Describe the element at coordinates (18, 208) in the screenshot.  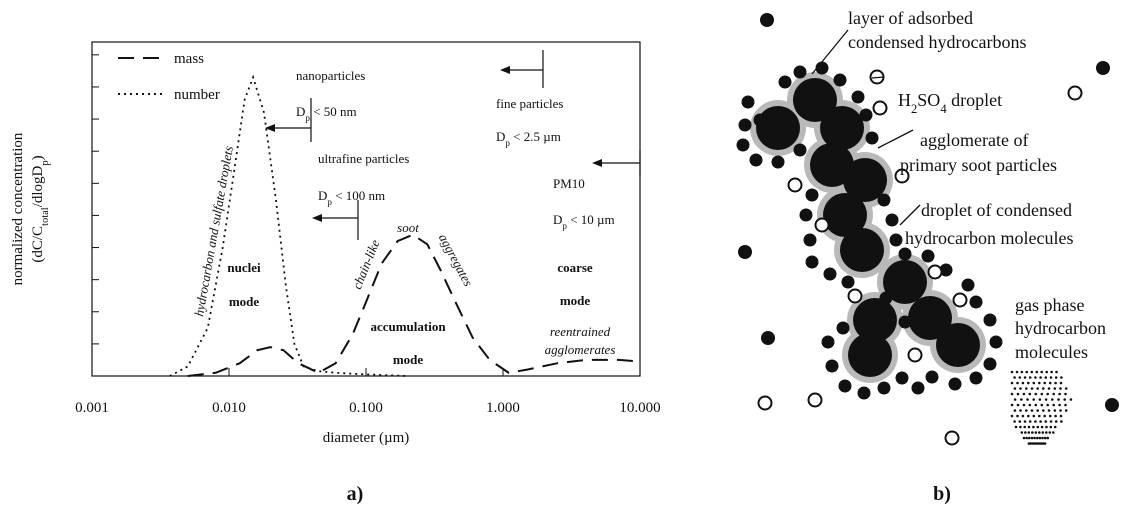
I see `y-axis-label: normalized concentration` at that location.